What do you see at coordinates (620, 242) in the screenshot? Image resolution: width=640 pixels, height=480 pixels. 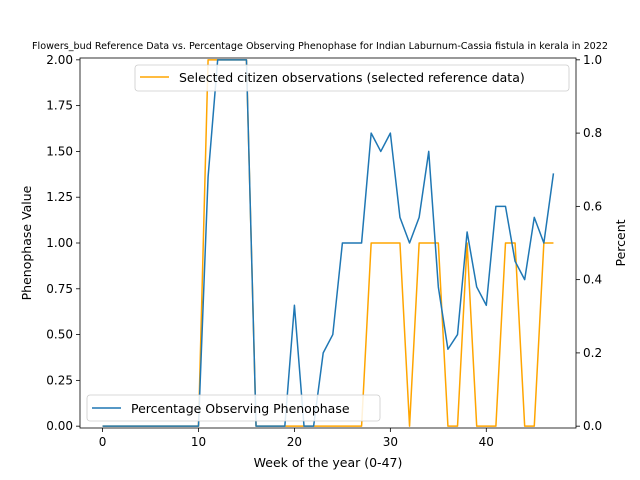 I see `right-y-axis-label: Percent` at bounding box center [620, 242].